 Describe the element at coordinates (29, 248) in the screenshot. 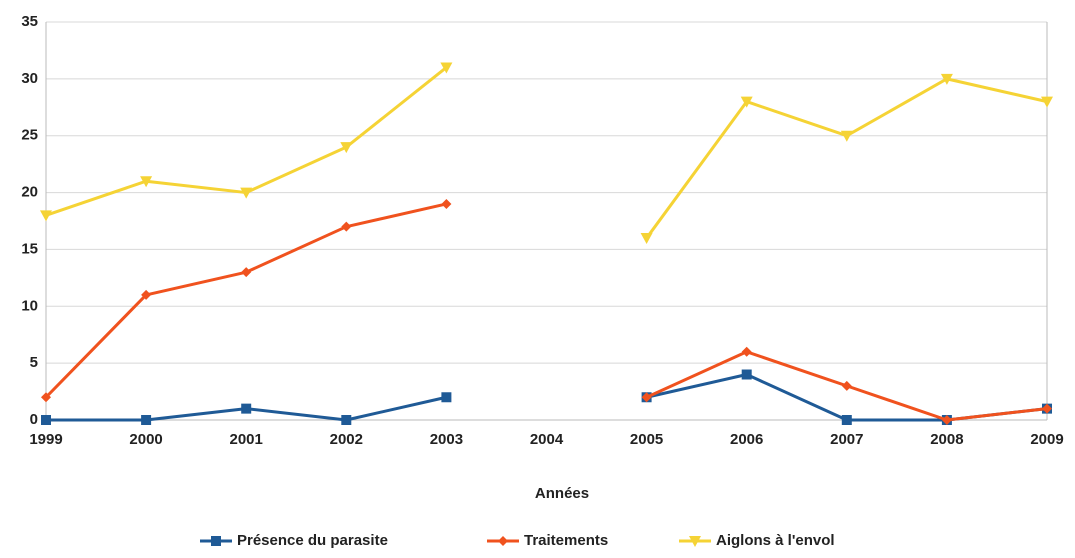

I see `y-tick-label: 15` at that location.